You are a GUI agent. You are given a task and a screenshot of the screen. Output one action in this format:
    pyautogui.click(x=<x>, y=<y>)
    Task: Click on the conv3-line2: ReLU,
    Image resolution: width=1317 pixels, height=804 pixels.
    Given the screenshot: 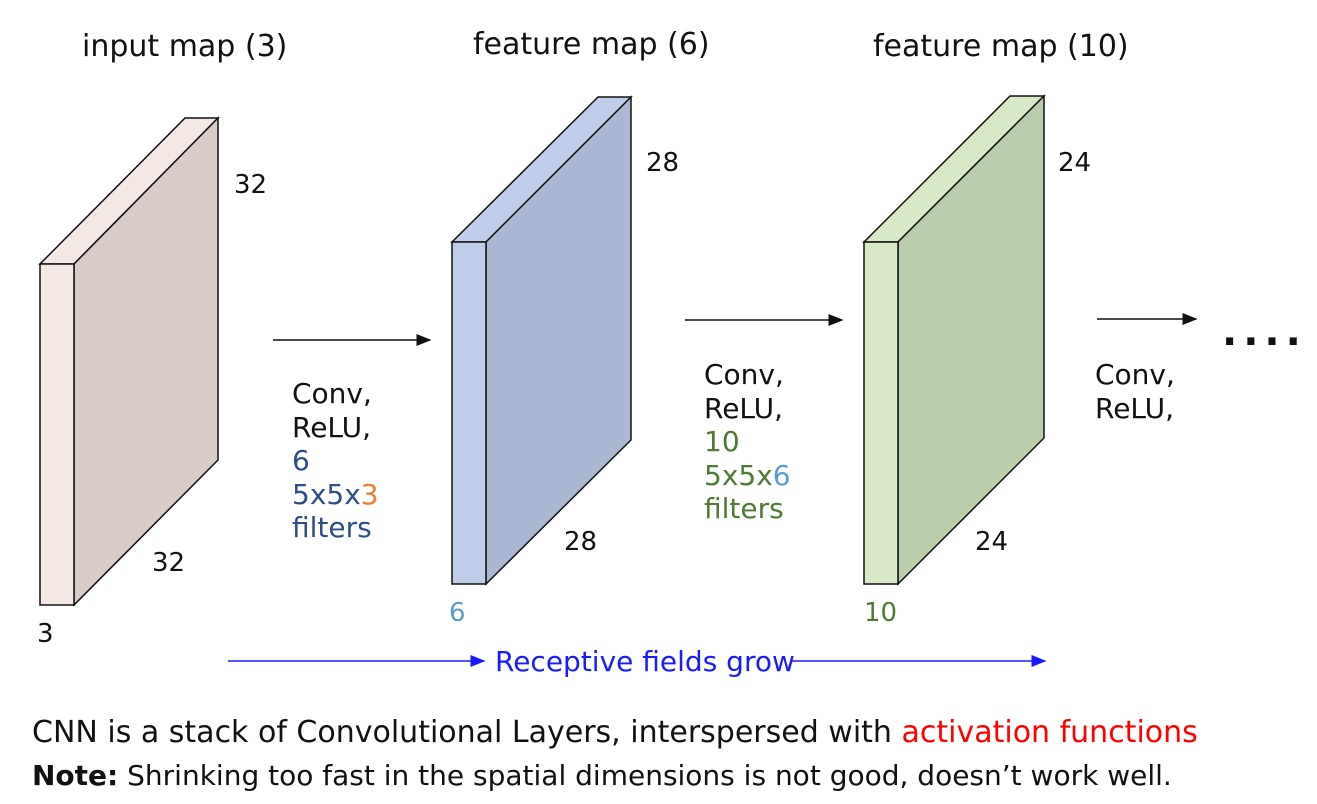 What is the action you would take?
    pyautogui.click(x=1135, y=408)
    